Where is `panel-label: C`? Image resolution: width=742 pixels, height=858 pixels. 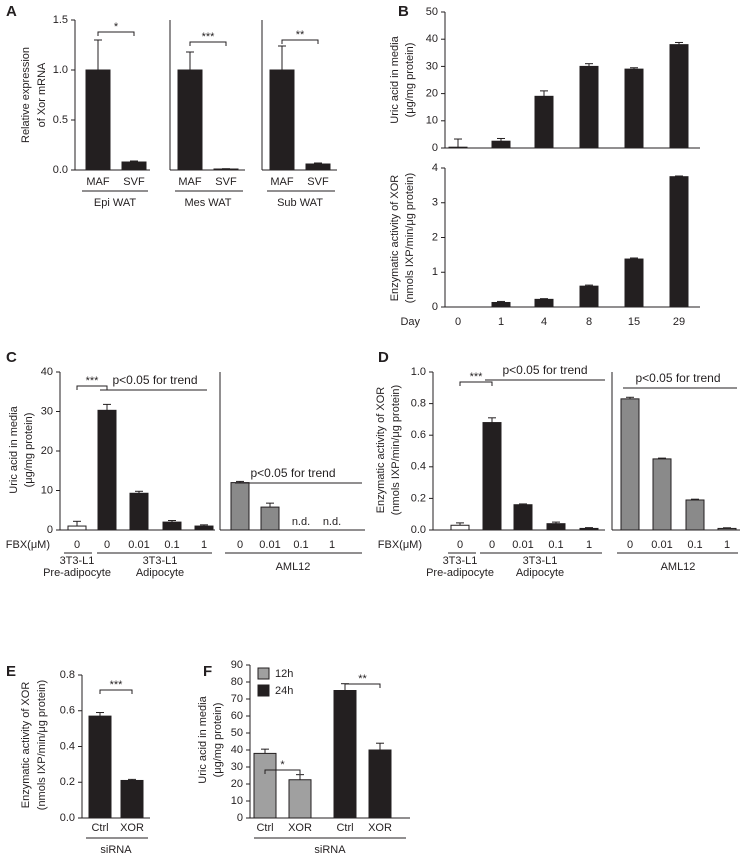
panel-label: C is located at coordinates (11, 357).